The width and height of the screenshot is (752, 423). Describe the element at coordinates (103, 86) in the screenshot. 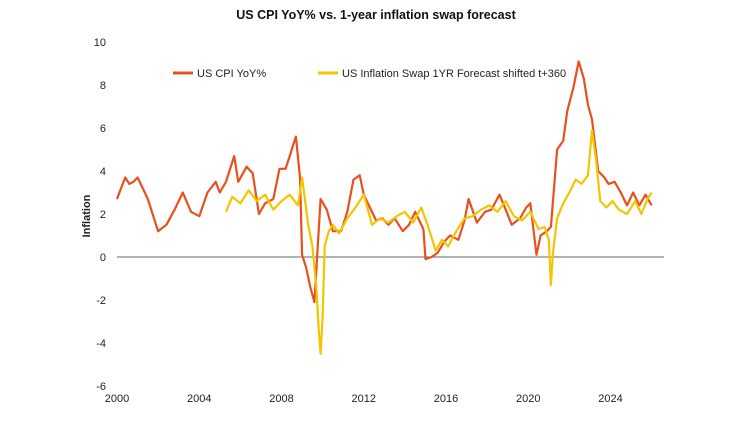

I see `y-tick-label: 8` at that location.